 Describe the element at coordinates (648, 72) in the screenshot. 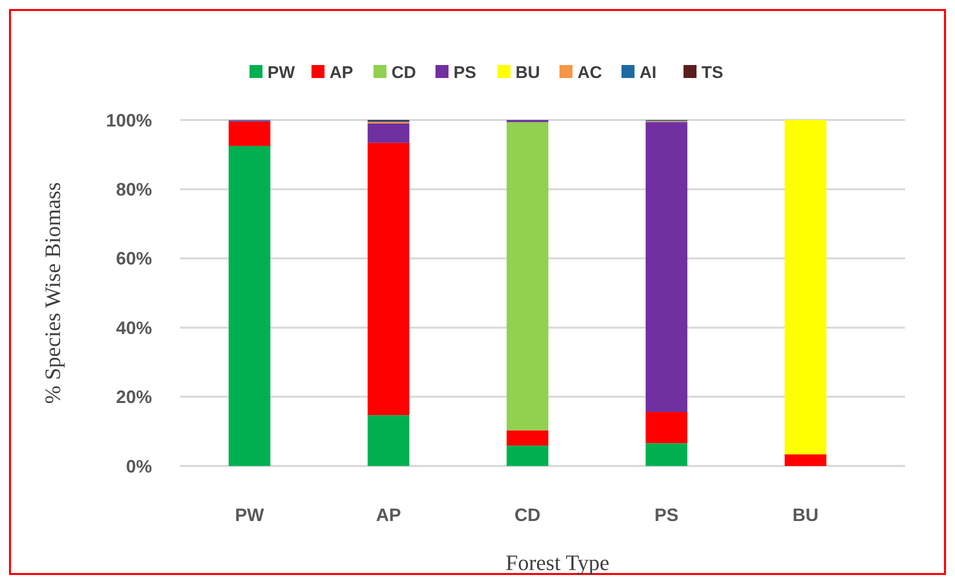

I see `legend-label: AI` at that location.